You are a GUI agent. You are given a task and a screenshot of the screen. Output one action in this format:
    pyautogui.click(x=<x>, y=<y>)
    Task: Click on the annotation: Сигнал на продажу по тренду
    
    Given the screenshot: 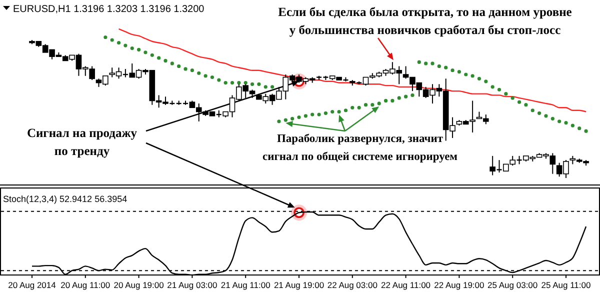 What is the action you would take?
    pyautogui.click(x=82, y=142)
    